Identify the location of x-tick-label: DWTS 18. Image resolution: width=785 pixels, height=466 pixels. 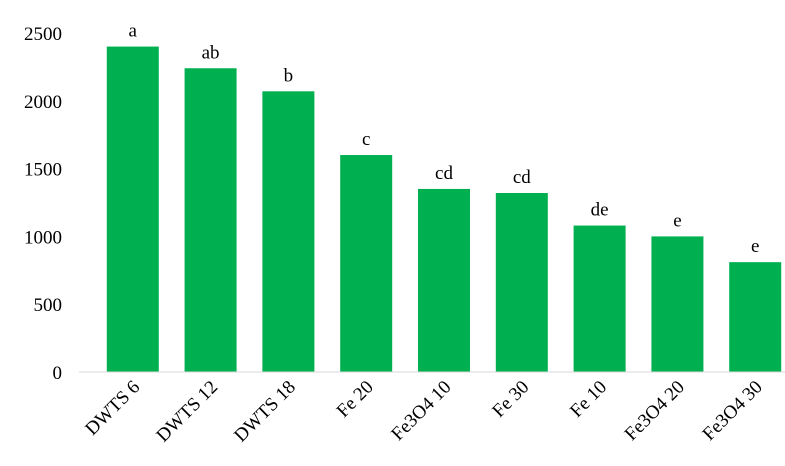
(265, 412).